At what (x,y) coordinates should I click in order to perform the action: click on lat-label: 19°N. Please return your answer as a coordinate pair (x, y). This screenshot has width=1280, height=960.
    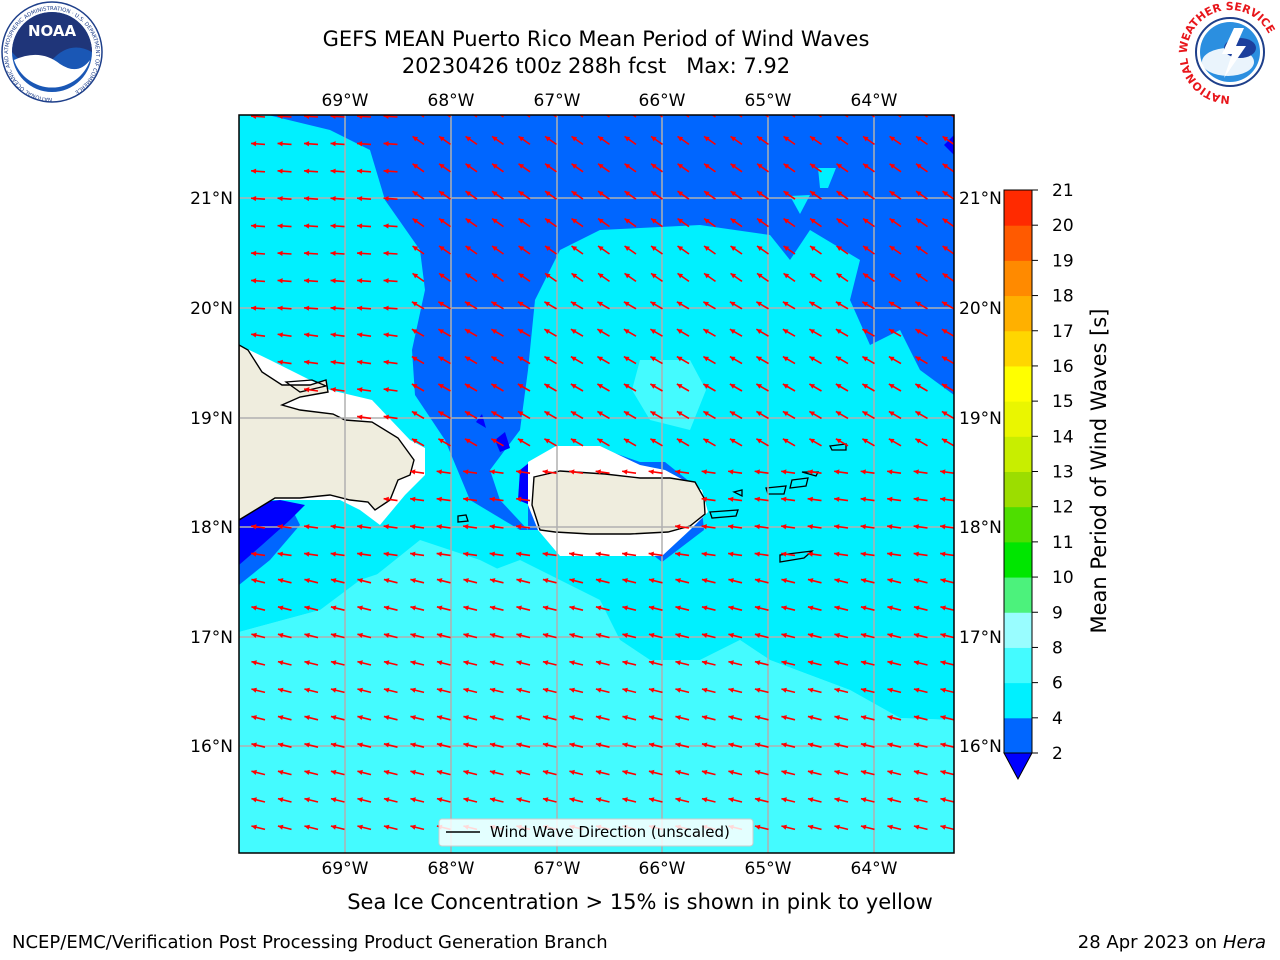
    Looking at the image, I should click on (211, 419).